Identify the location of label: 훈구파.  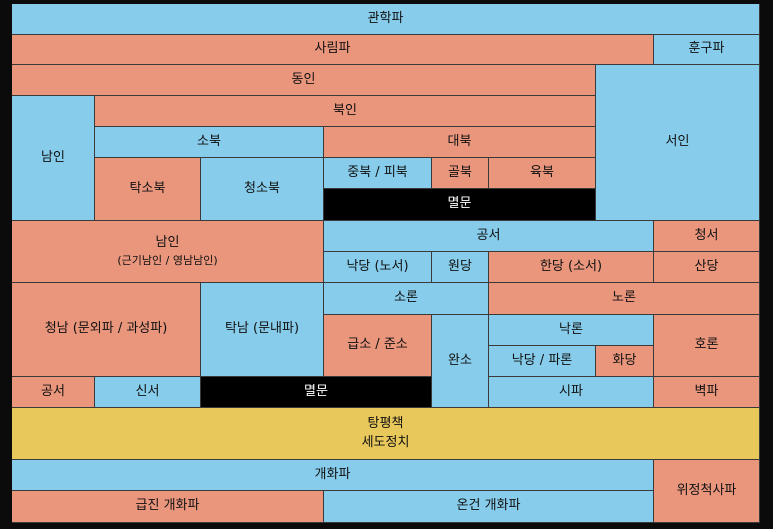
(706, 49).